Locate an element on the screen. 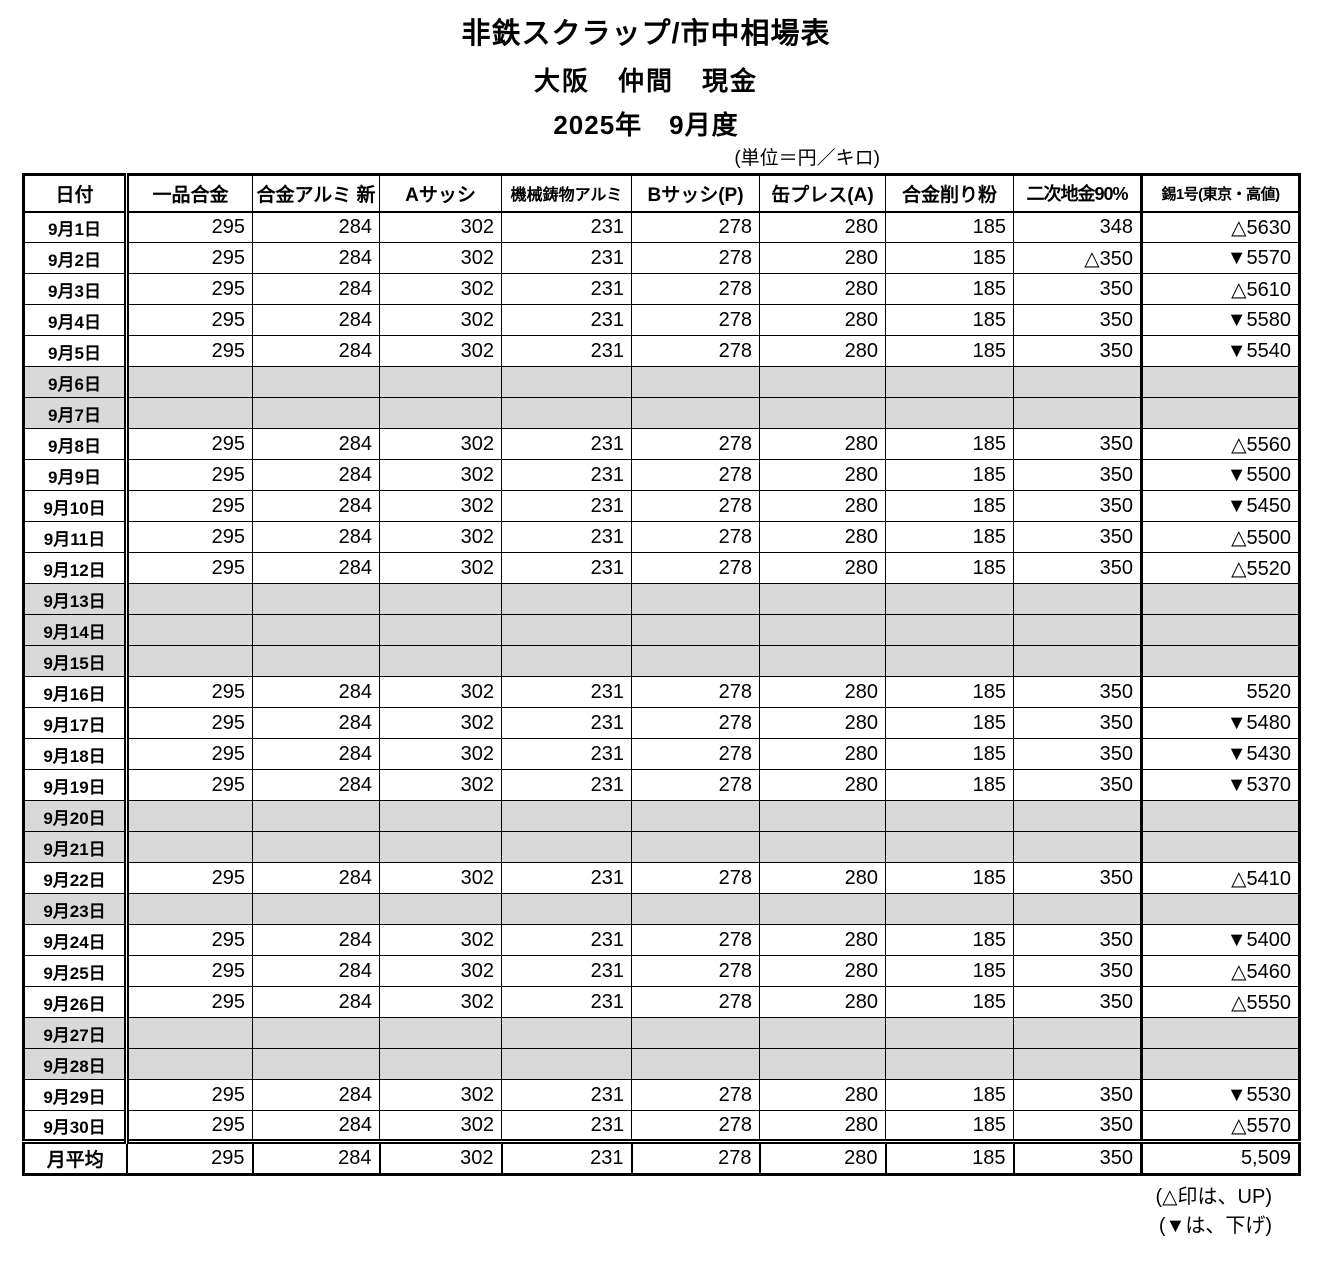 The width and height of the screenshot is (1320, 1270). column-header-can-press: 缶プレス(A) is located at coordinates (822, 193).